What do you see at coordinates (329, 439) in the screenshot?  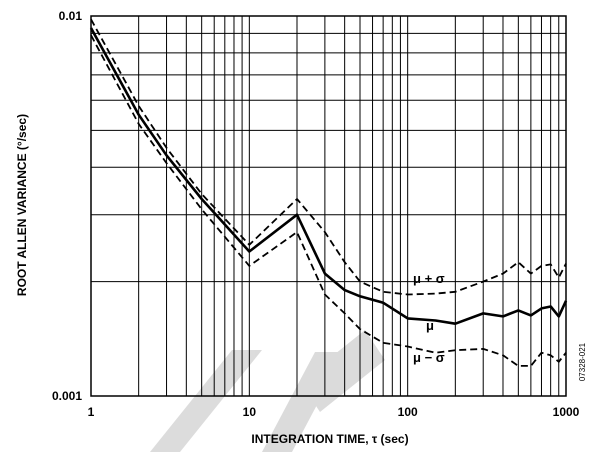 I see `x-axis-title: INTEGRATION TIME, τ (sec)` at bounding box center [329, 439].